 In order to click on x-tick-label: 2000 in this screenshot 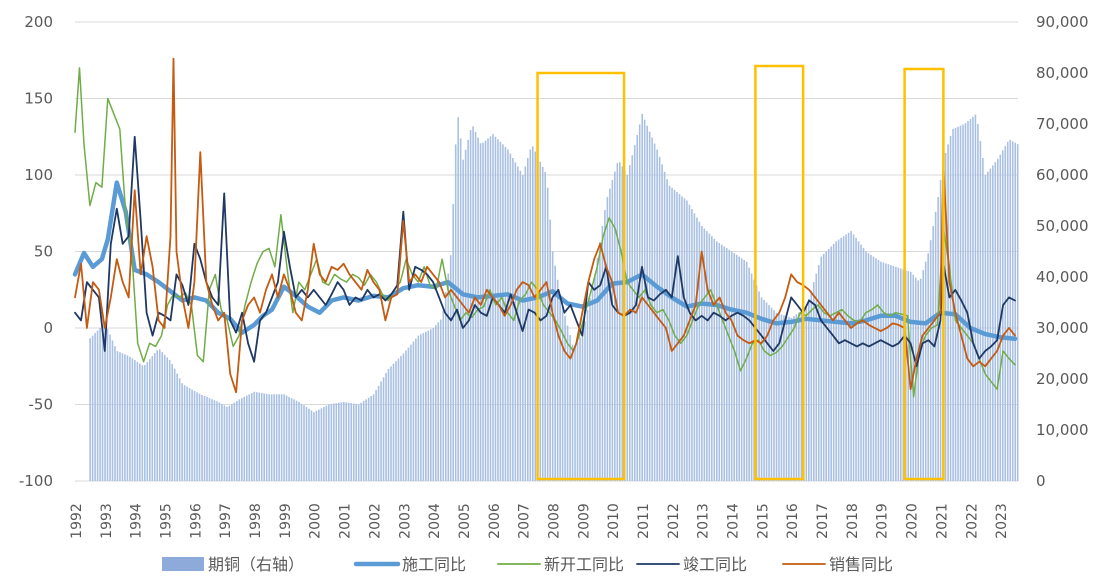, I will do `click(316, 521)`.